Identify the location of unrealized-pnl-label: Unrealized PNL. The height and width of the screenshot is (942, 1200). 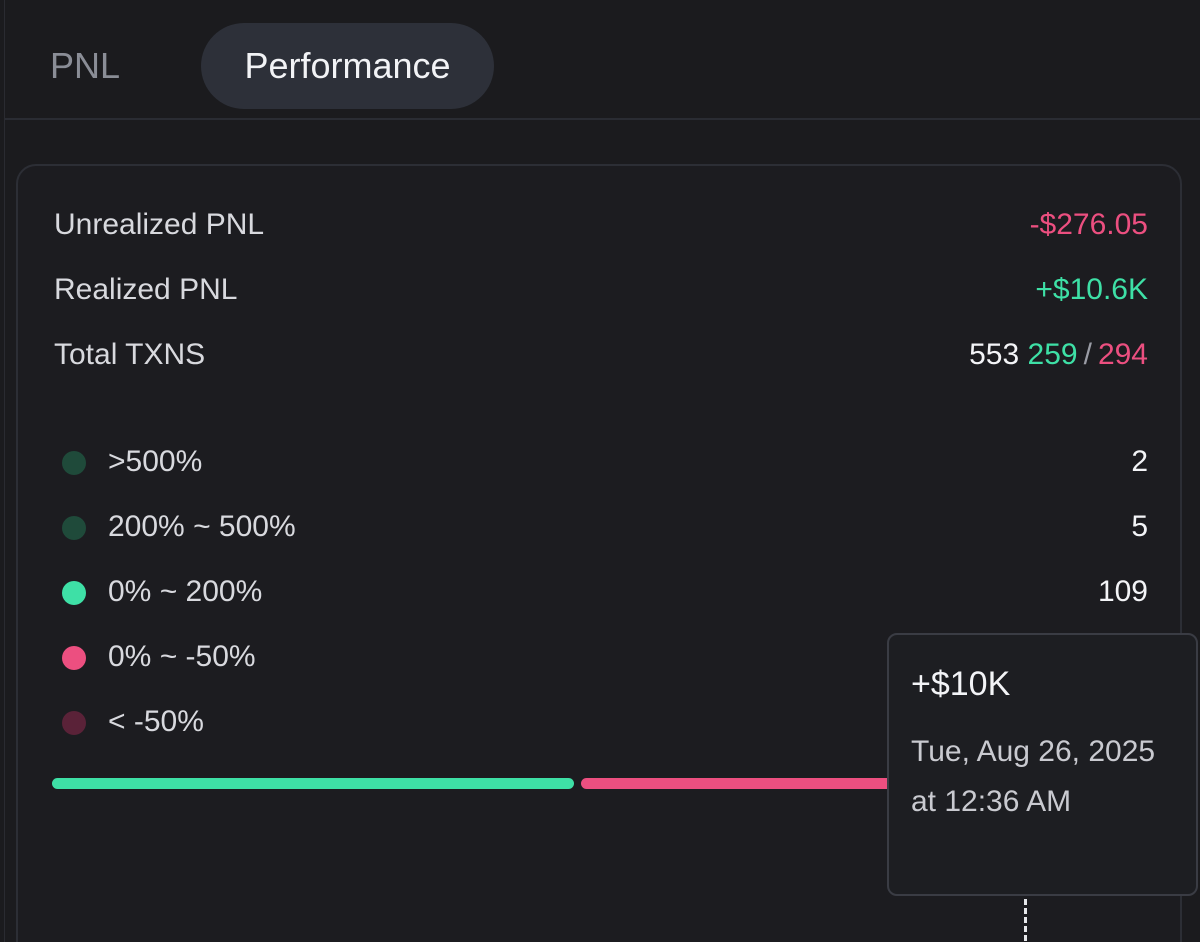
(159, 224).